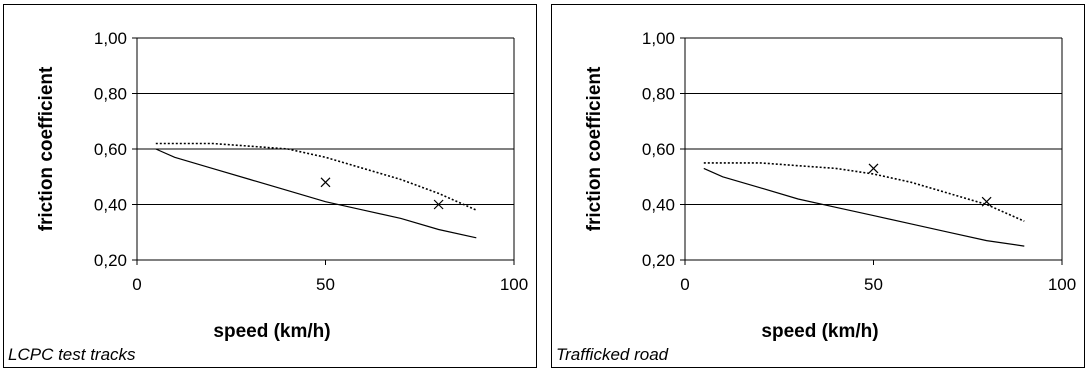 This screenshot has width=1091, height=374. What do you see at coordinates (612, 354) in the screenshot?
I see `chart-caption: Trafficked road` at bounding box center [612, 354].